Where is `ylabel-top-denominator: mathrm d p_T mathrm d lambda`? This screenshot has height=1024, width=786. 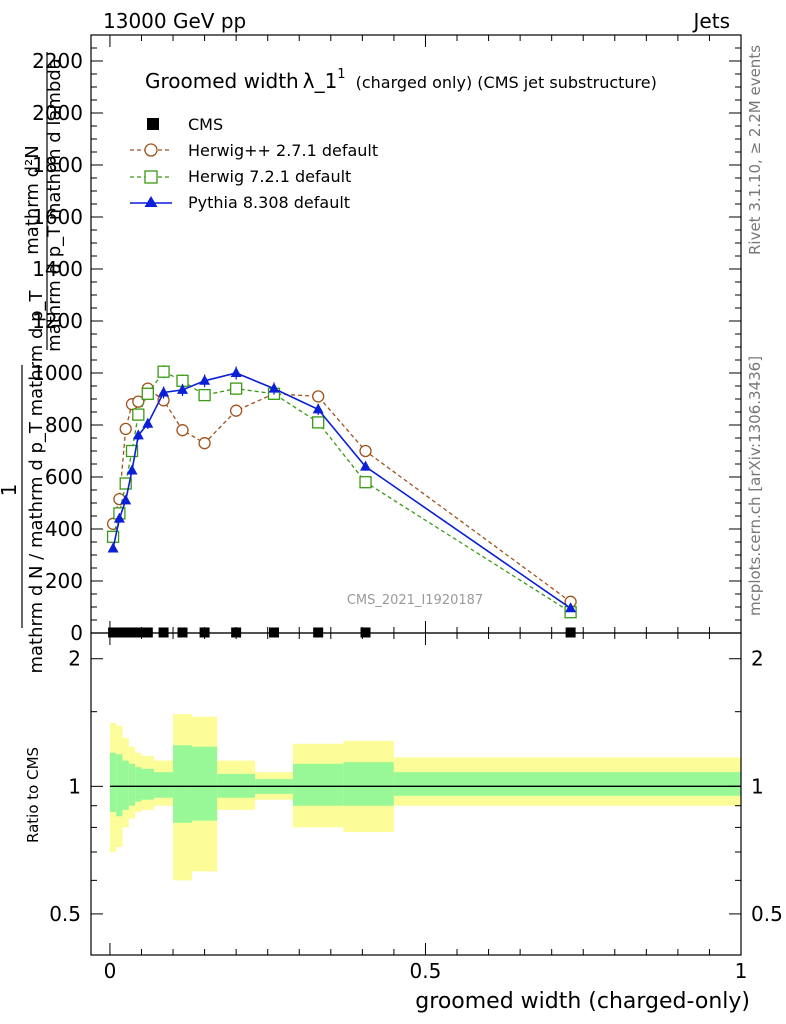 ylabel-top-denominator: mathrm d p_T mathrm d lambda is located at coordinates (54, 205).